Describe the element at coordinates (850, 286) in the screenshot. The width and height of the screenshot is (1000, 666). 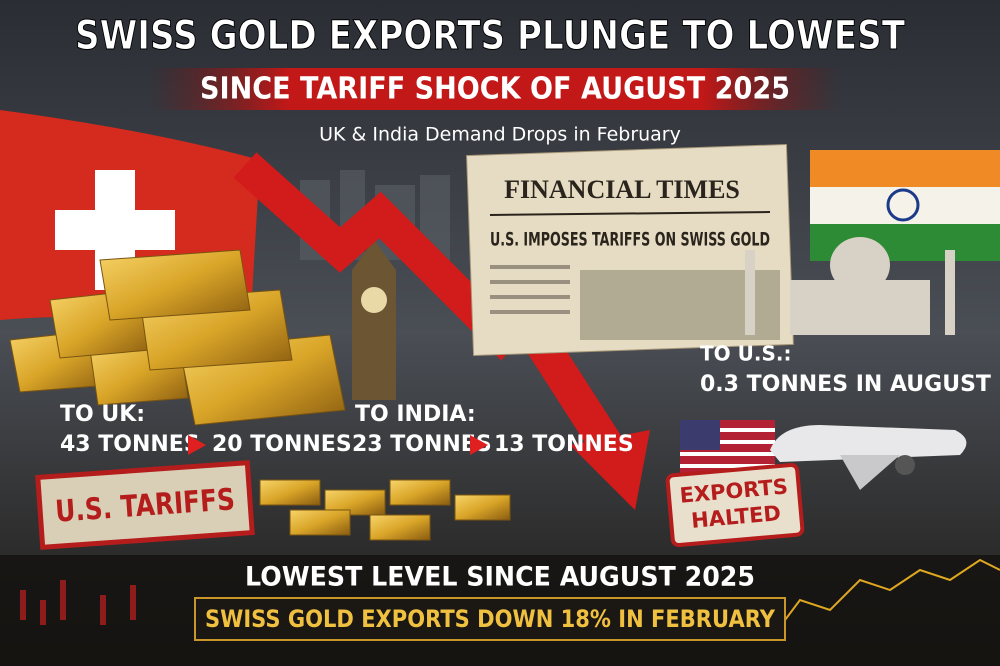
I see `taj-mahal` at that location.